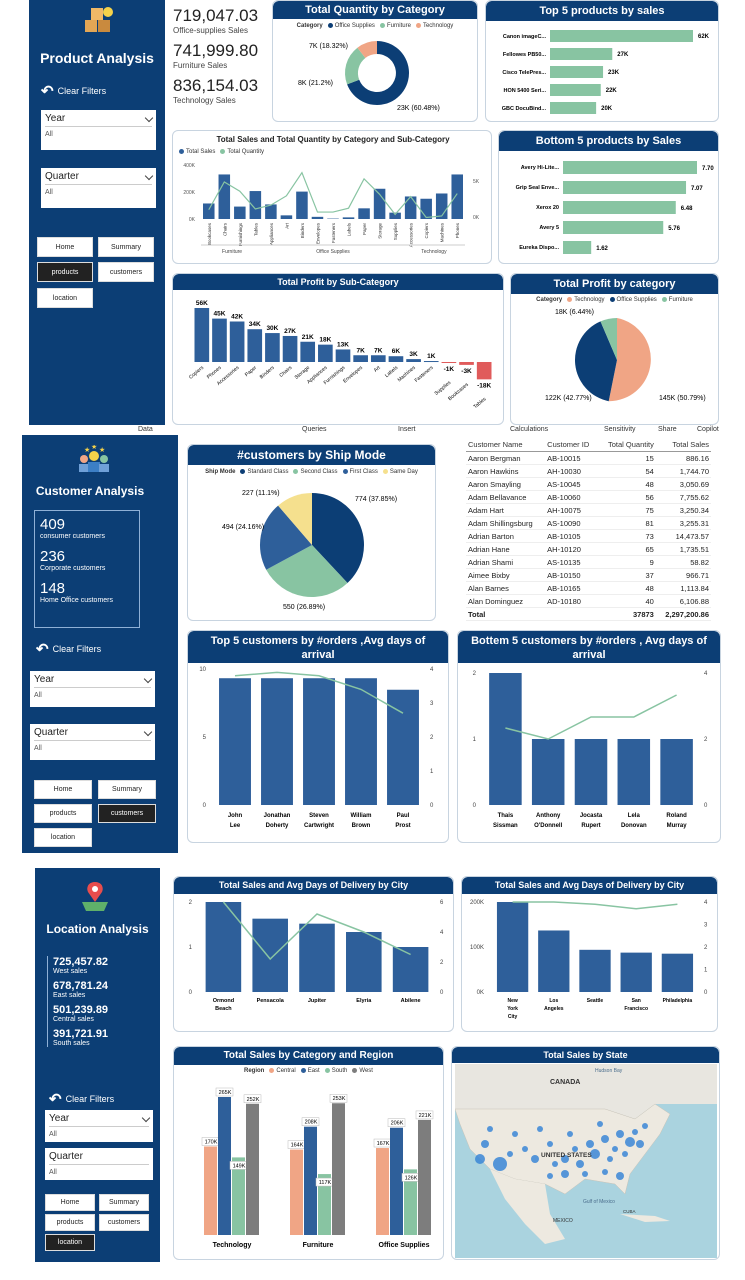  I want to click on table-cell: Aimee Bixby, so click(506, 575).